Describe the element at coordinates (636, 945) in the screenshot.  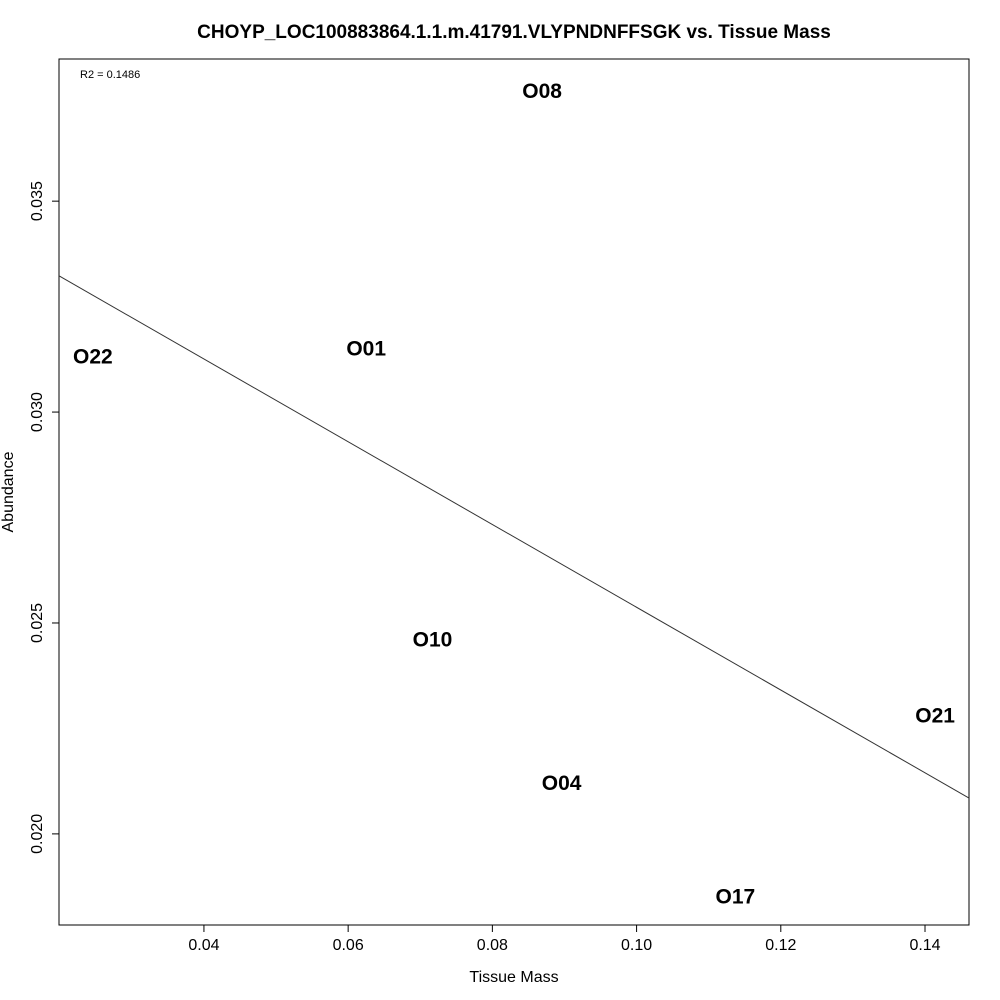
I see `x-tick-label: 0.10` at that location.